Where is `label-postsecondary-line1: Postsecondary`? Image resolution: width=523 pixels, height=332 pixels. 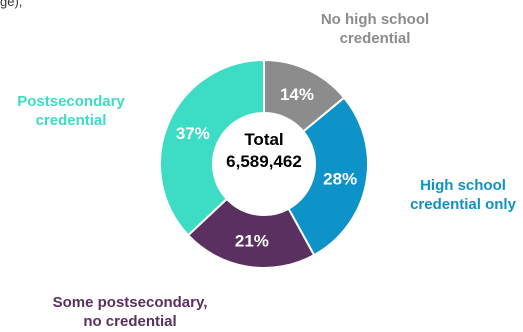 label-postsecondary-line1: Postsecondary is located at coordinates (71, 101).